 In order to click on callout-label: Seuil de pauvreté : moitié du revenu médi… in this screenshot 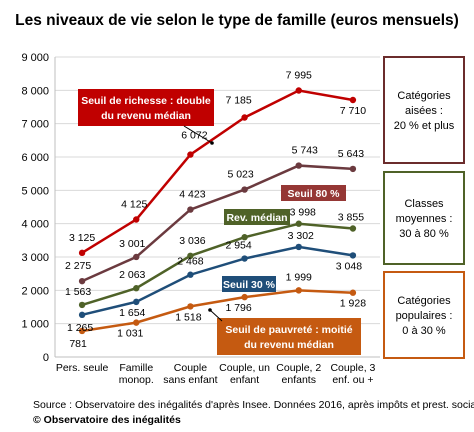, I will do `click(288, 337)`.